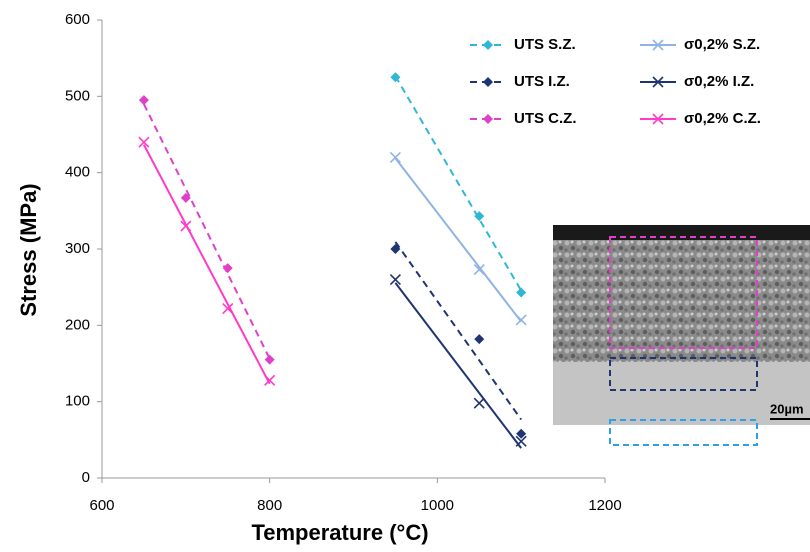 The image size is (810, 552). What do you see at coordinates (77, 19) in the screenshot?
I see `y-tick-label: 600` at bounding box center [77, 19].